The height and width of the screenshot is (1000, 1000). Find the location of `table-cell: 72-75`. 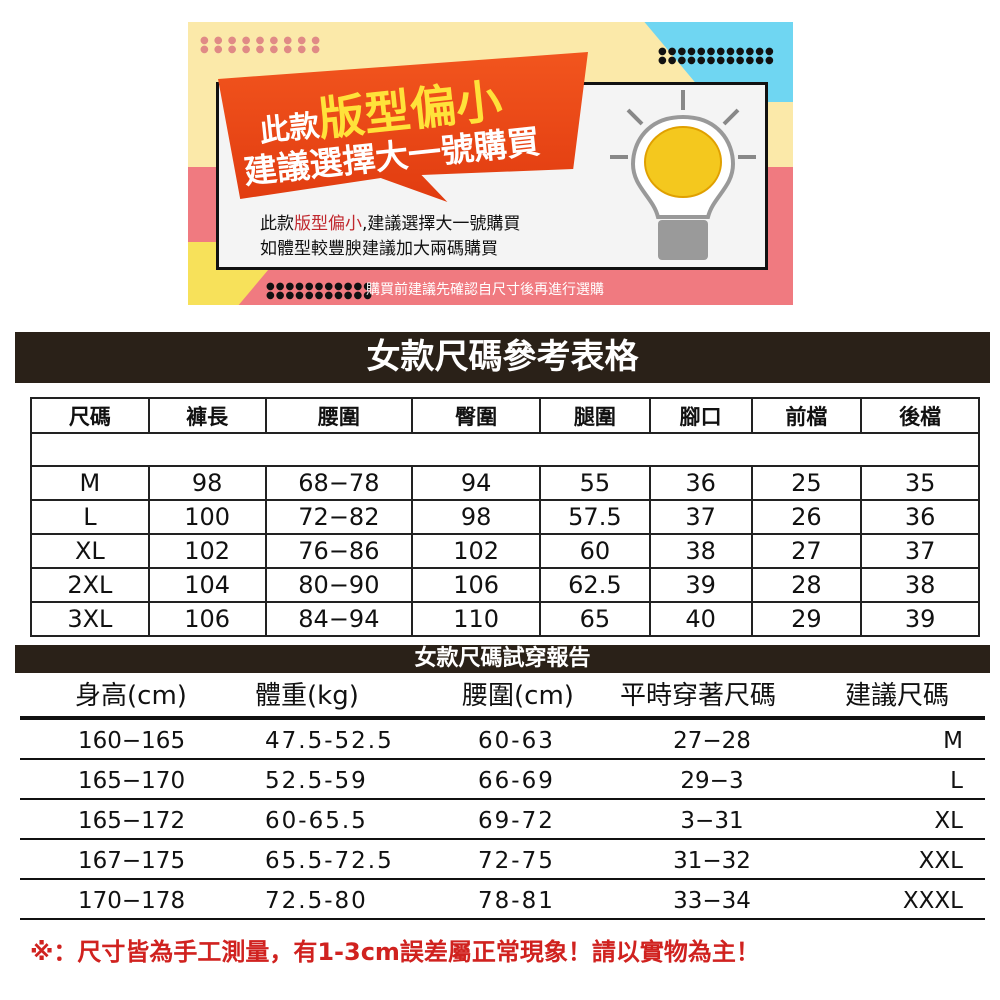

table-cell: 72-75 is located at coordinates (516, 861).